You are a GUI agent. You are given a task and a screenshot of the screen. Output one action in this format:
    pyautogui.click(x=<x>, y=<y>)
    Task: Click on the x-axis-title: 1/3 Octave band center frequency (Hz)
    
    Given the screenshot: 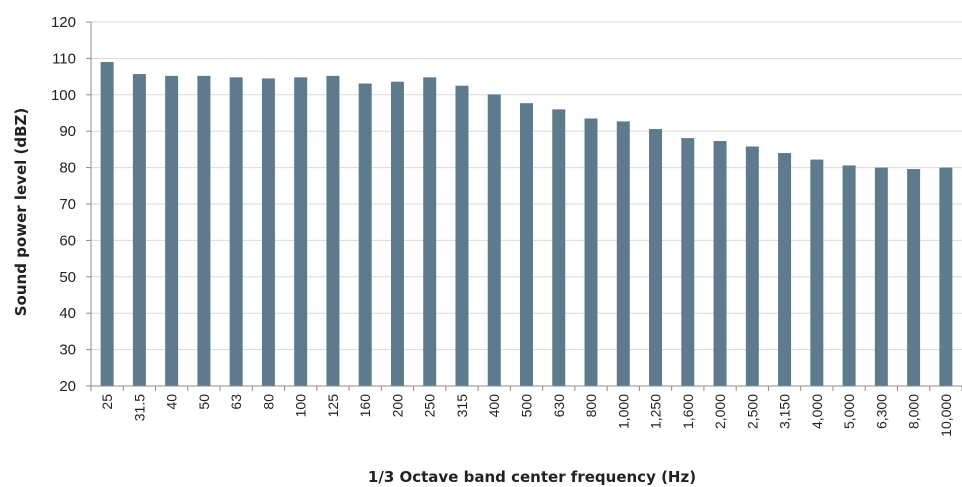 What is the action you would take?
    pyautogui.click(x=532, y=477)
    